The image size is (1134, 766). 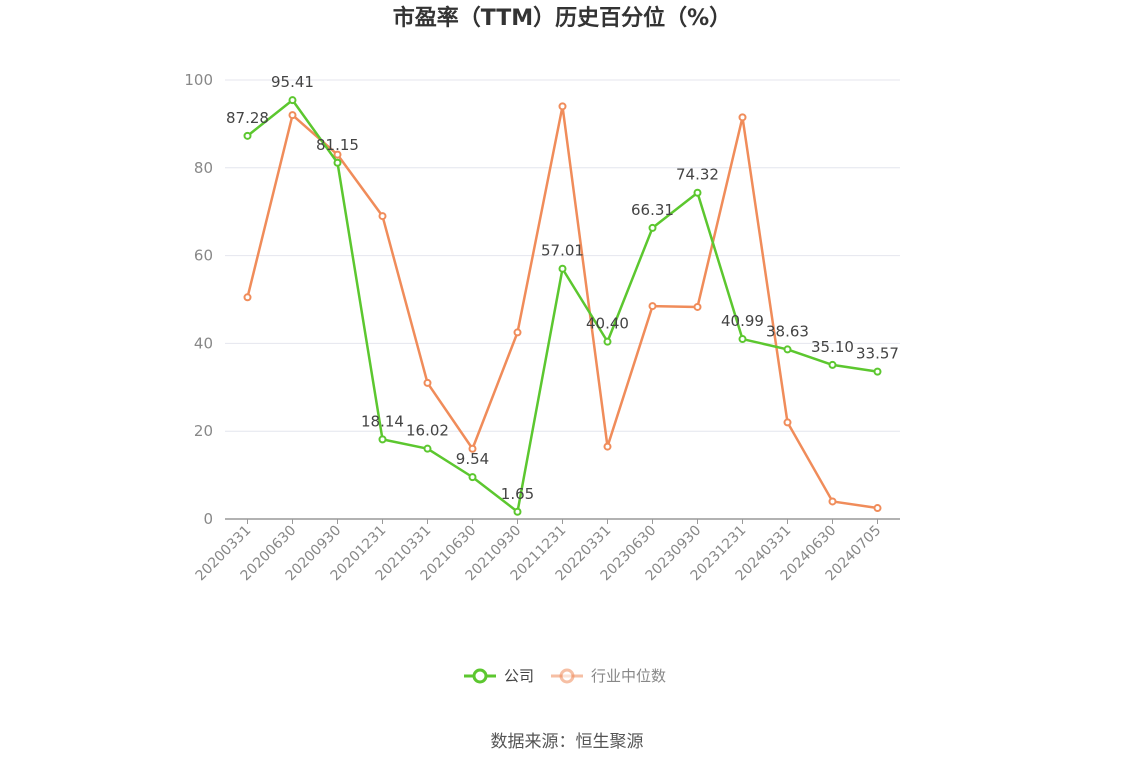 I want to click on company-data-label: 66.31, so click(x=652, y=210).